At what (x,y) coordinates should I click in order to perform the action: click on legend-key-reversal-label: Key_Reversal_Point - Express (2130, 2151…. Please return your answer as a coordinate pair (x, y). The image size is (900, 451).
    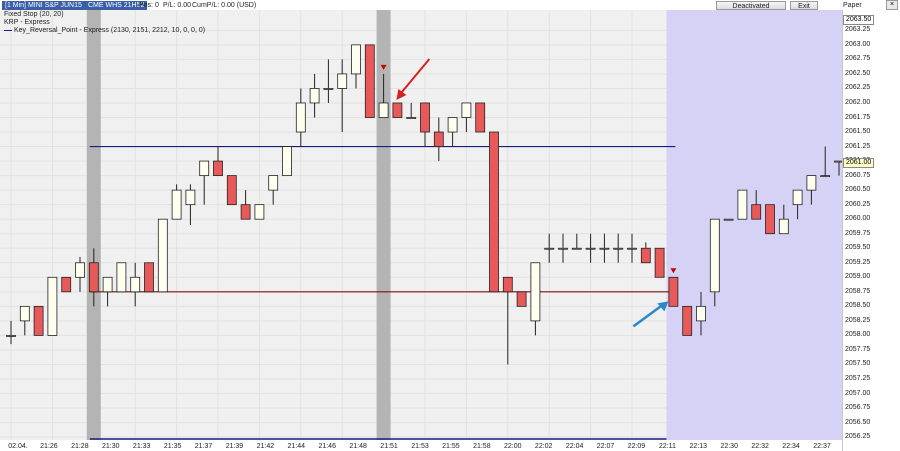
    Looking at the image, I should click on (110, 30).